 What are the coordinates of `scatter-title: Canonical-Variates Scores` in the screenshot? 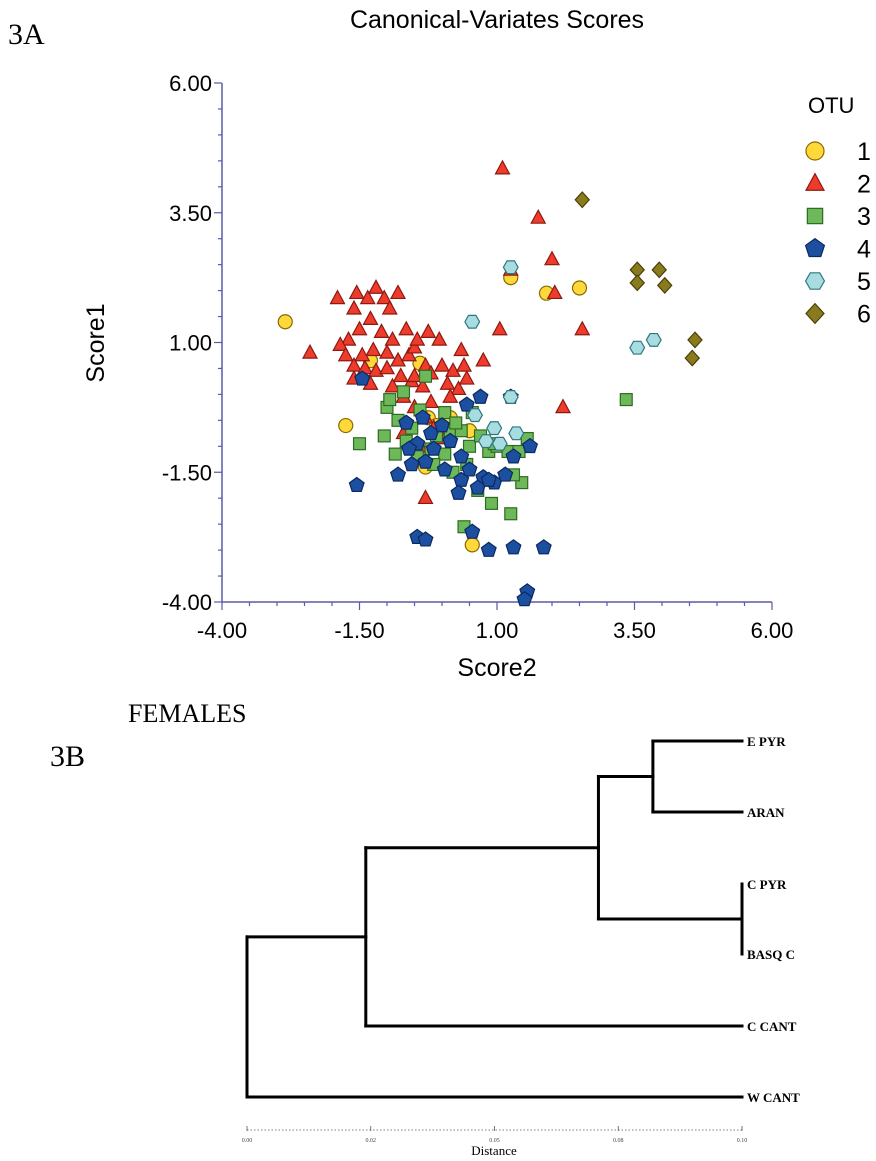 It's located at (497, 20).